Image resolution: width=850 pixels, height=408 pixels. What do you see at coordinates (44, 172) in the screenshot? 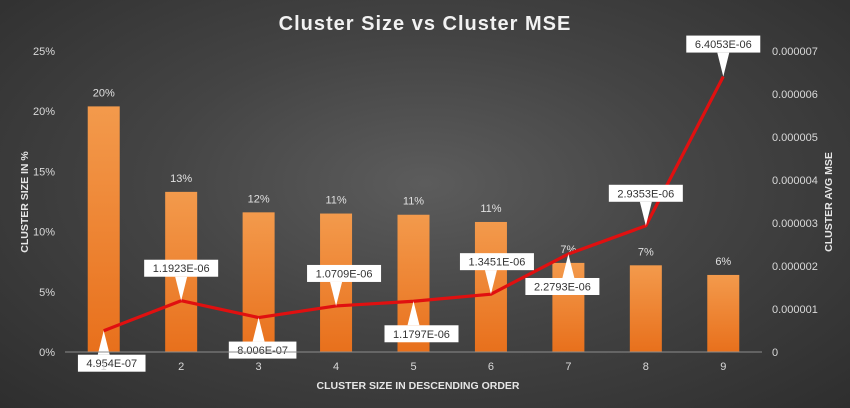
I see `left-tick-label: 15%` at bounding box center [44, 172].